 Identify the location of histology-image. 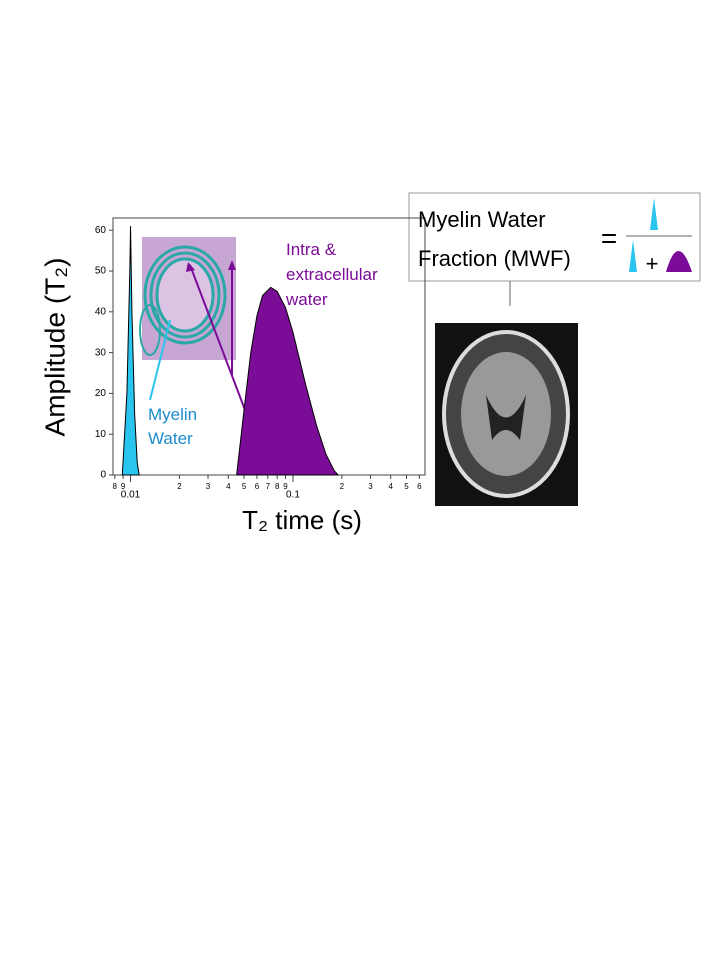
(187, 298).